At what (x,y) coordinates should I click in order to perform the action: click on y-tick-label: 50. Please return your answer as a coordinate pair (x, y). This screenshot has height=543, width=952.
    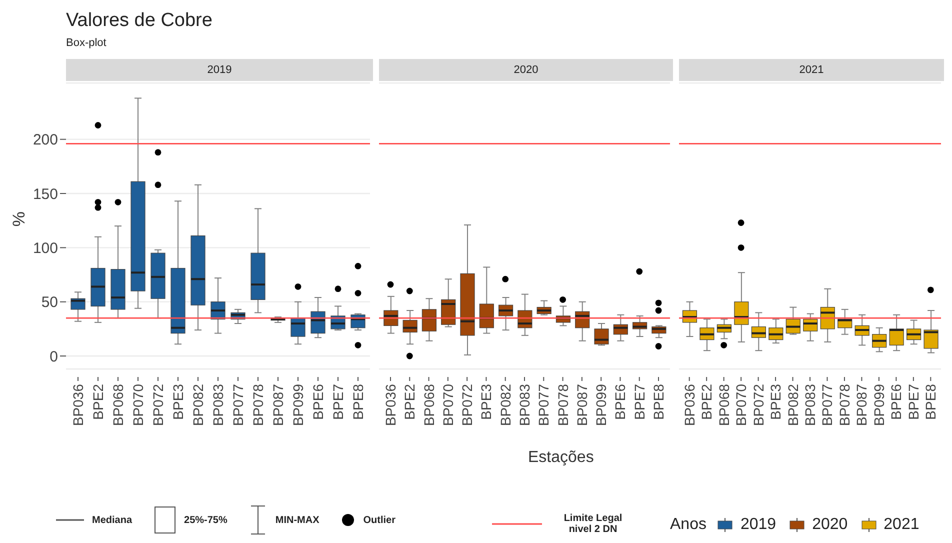
    Looking at the image, I should click on (49, 303).